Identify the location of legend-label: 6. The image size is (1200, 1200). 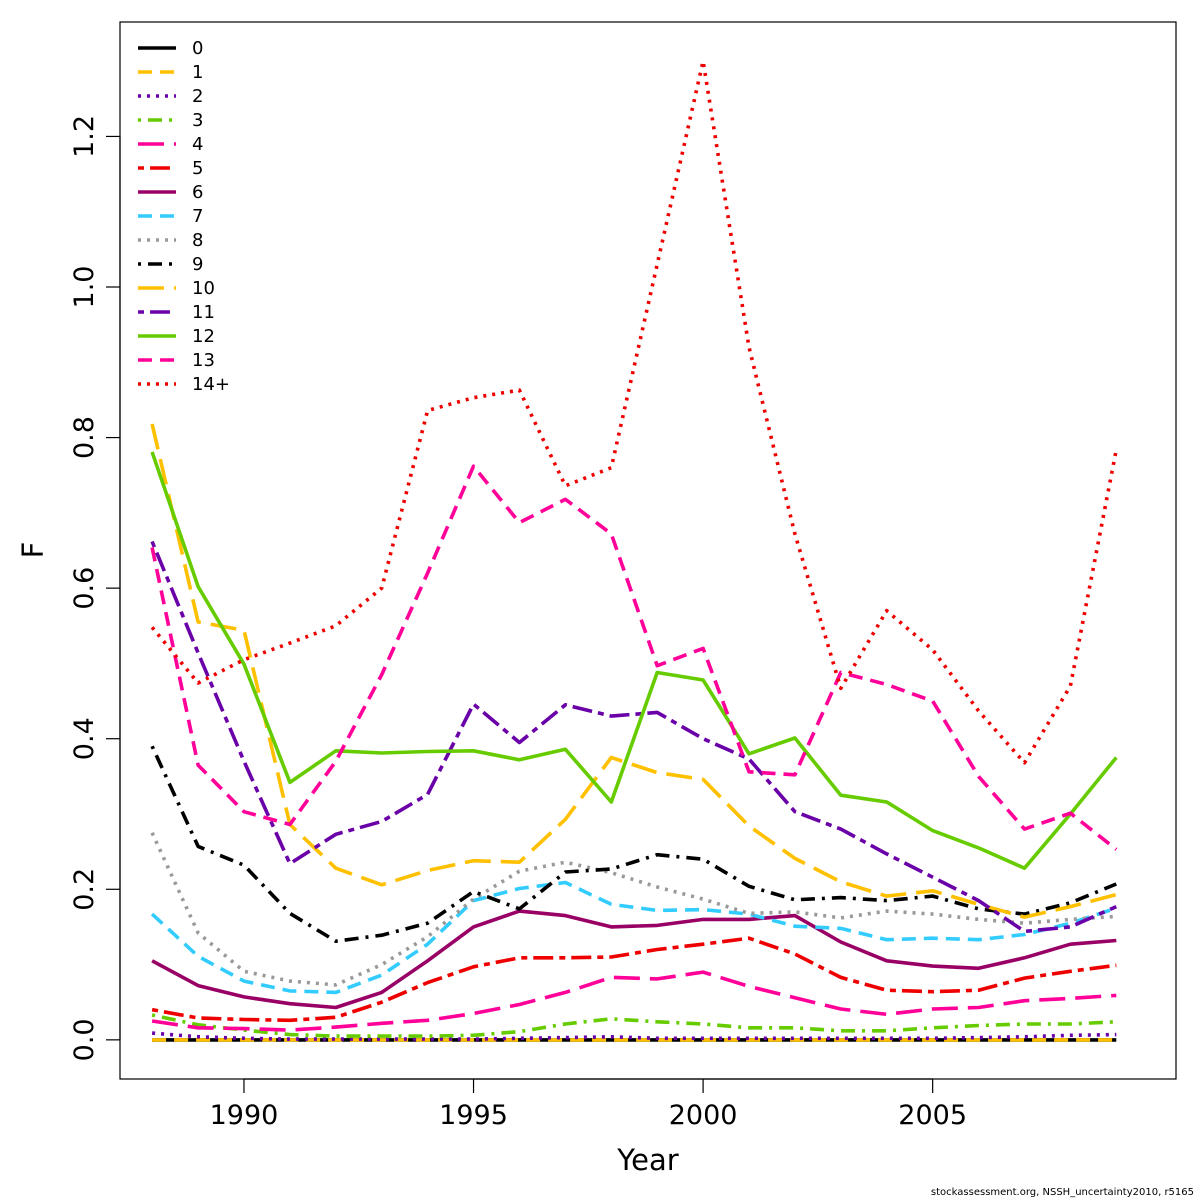
(197, 192).